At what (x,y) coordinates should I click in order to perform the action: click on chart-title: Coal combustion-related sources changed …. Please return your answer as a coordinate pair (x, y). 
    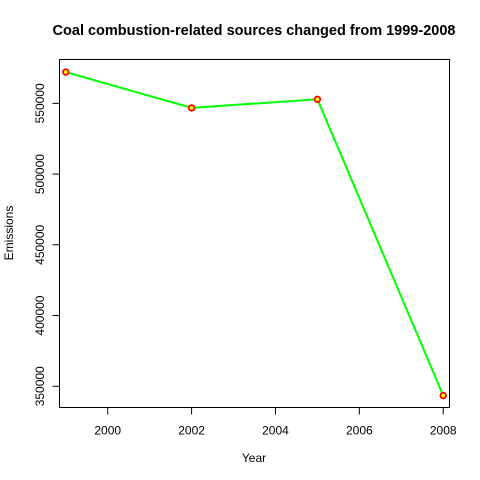
    Looking at the image, I should click on (254, 31).